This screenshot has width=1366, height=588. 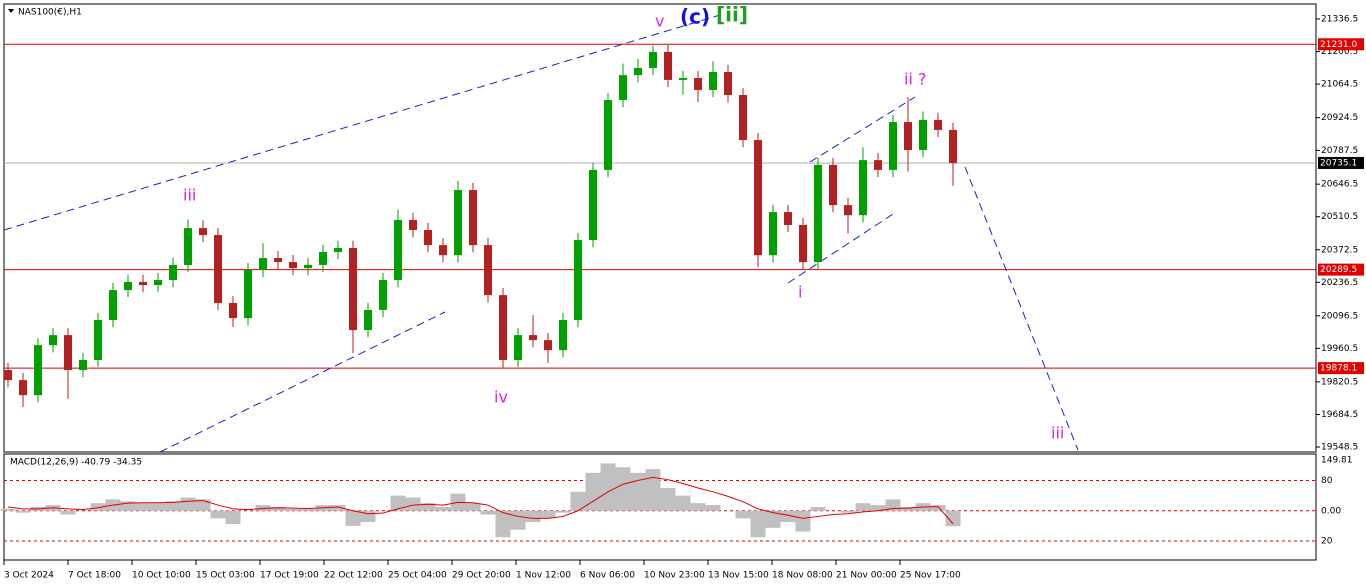 I want to click on level-label: 21231.0, so click(x=1338, y=45).